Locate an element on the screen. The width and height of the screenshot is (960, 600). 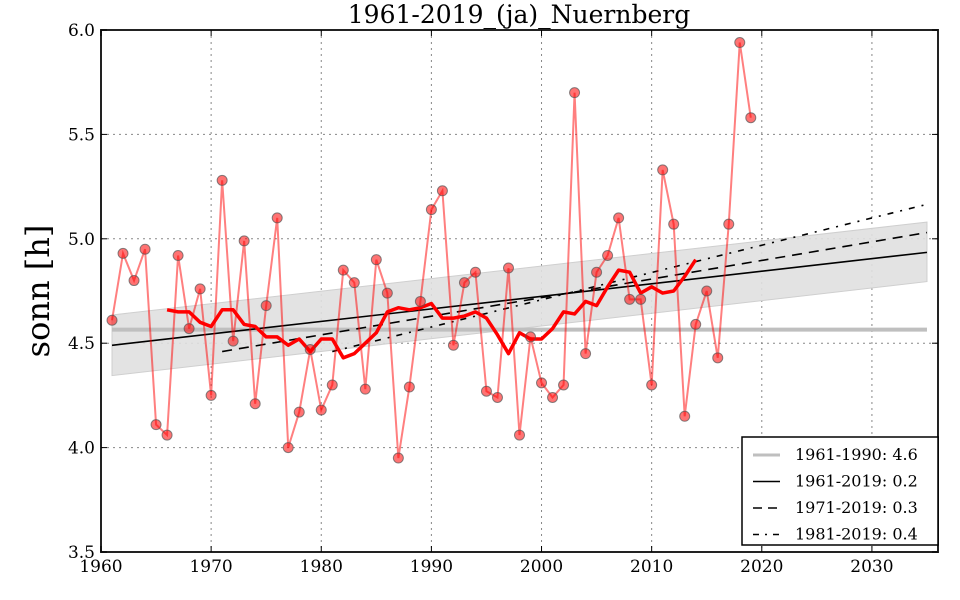
x-tick-label: 1990 is located at coordinates (431, 567).